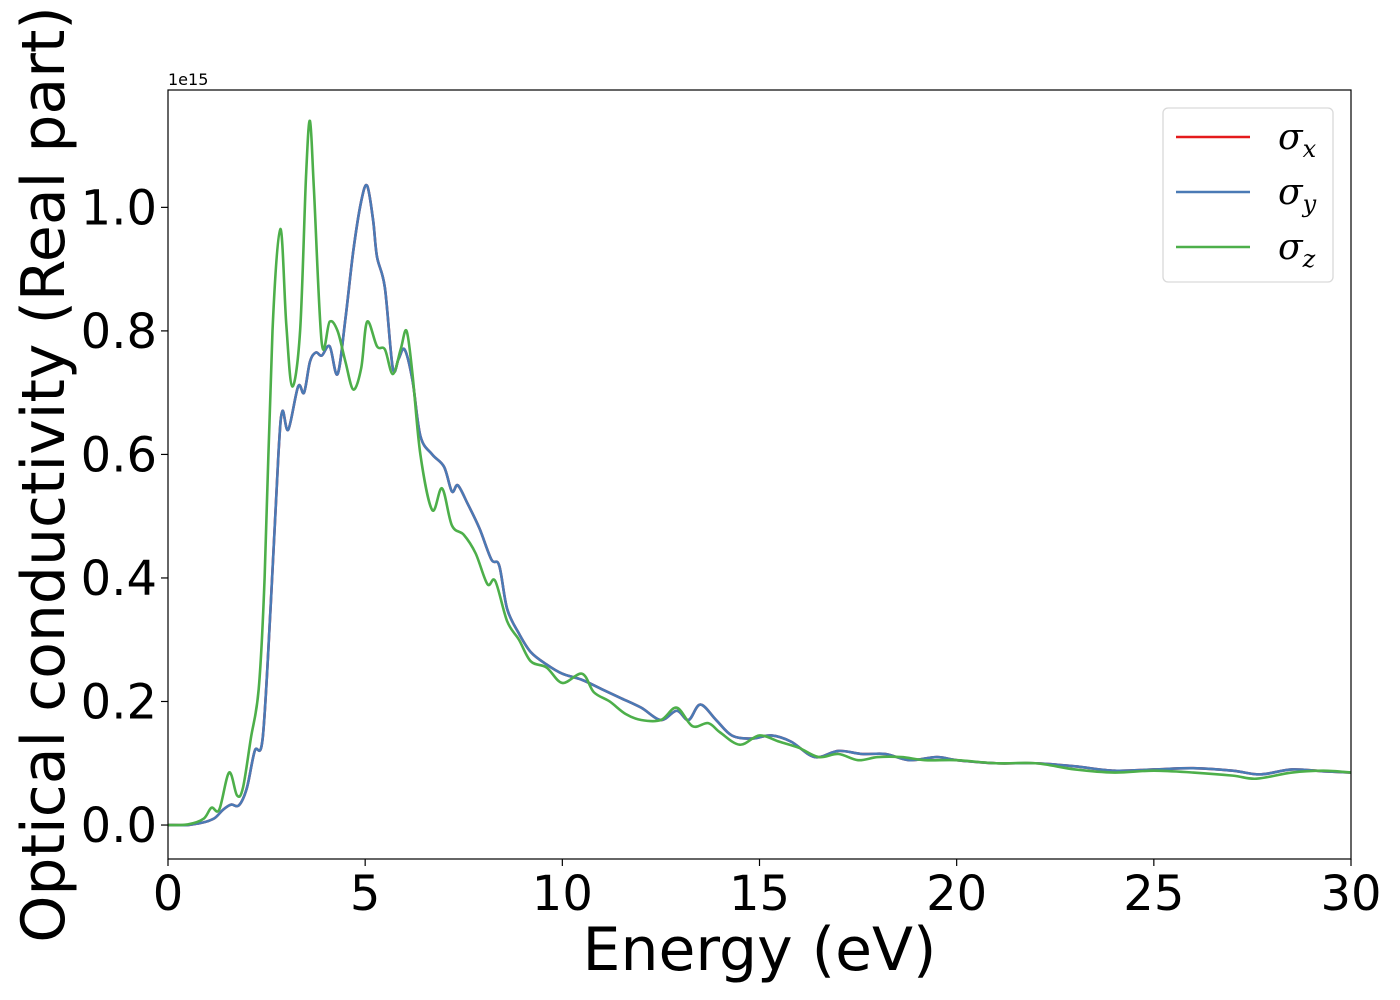 The height and width of the screenshot is (1000, 1400). Describe the element at coordinates (1248, 195) in the screenshot. I see `legend-box` at that location.